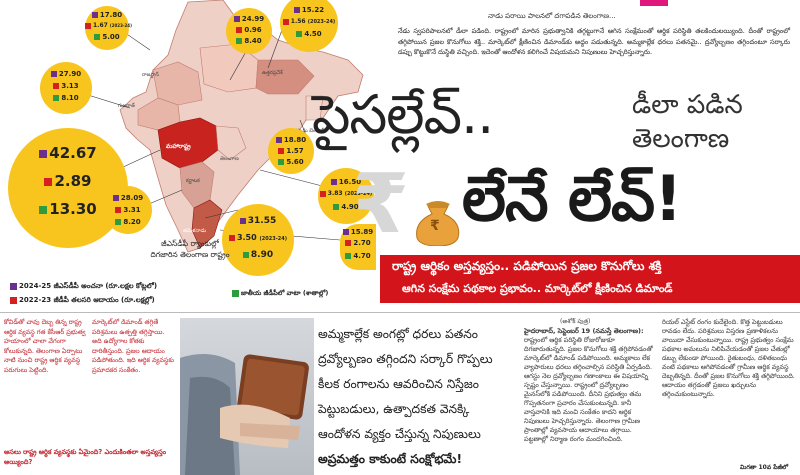 This screenshot has height=475, width=800. What do you see at coordinates (193, 181) in the screenshot?
I see `state-label-karnataka: కర్ణాటక` at bounding box center [193, 181].